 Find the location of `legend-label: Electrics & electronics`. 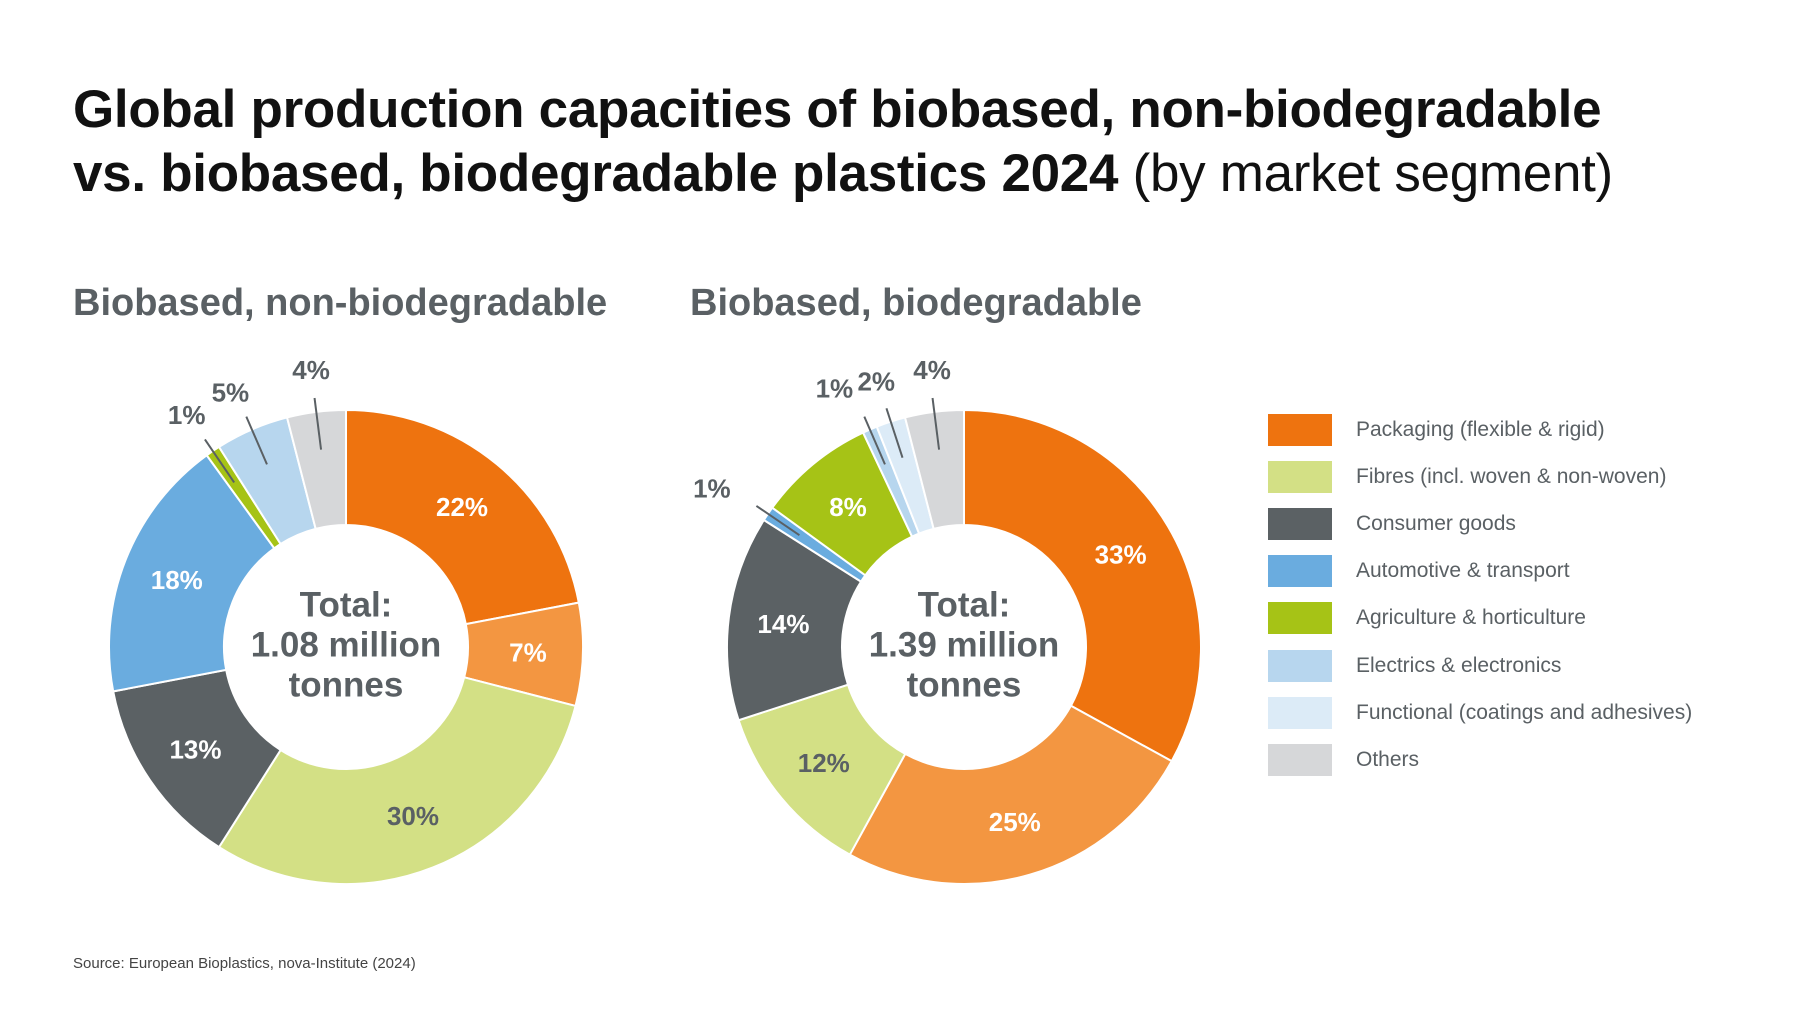

legend-label: Electrics & electronics is located at coordinates (1459, 665).